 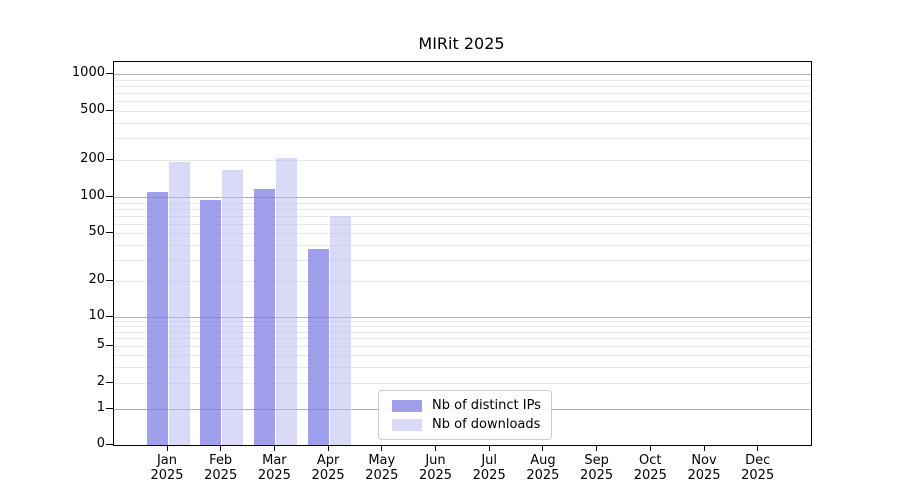 I want to click on legend: Nb of distinct IPs Nb of downloads, so click(x=465, y=415).